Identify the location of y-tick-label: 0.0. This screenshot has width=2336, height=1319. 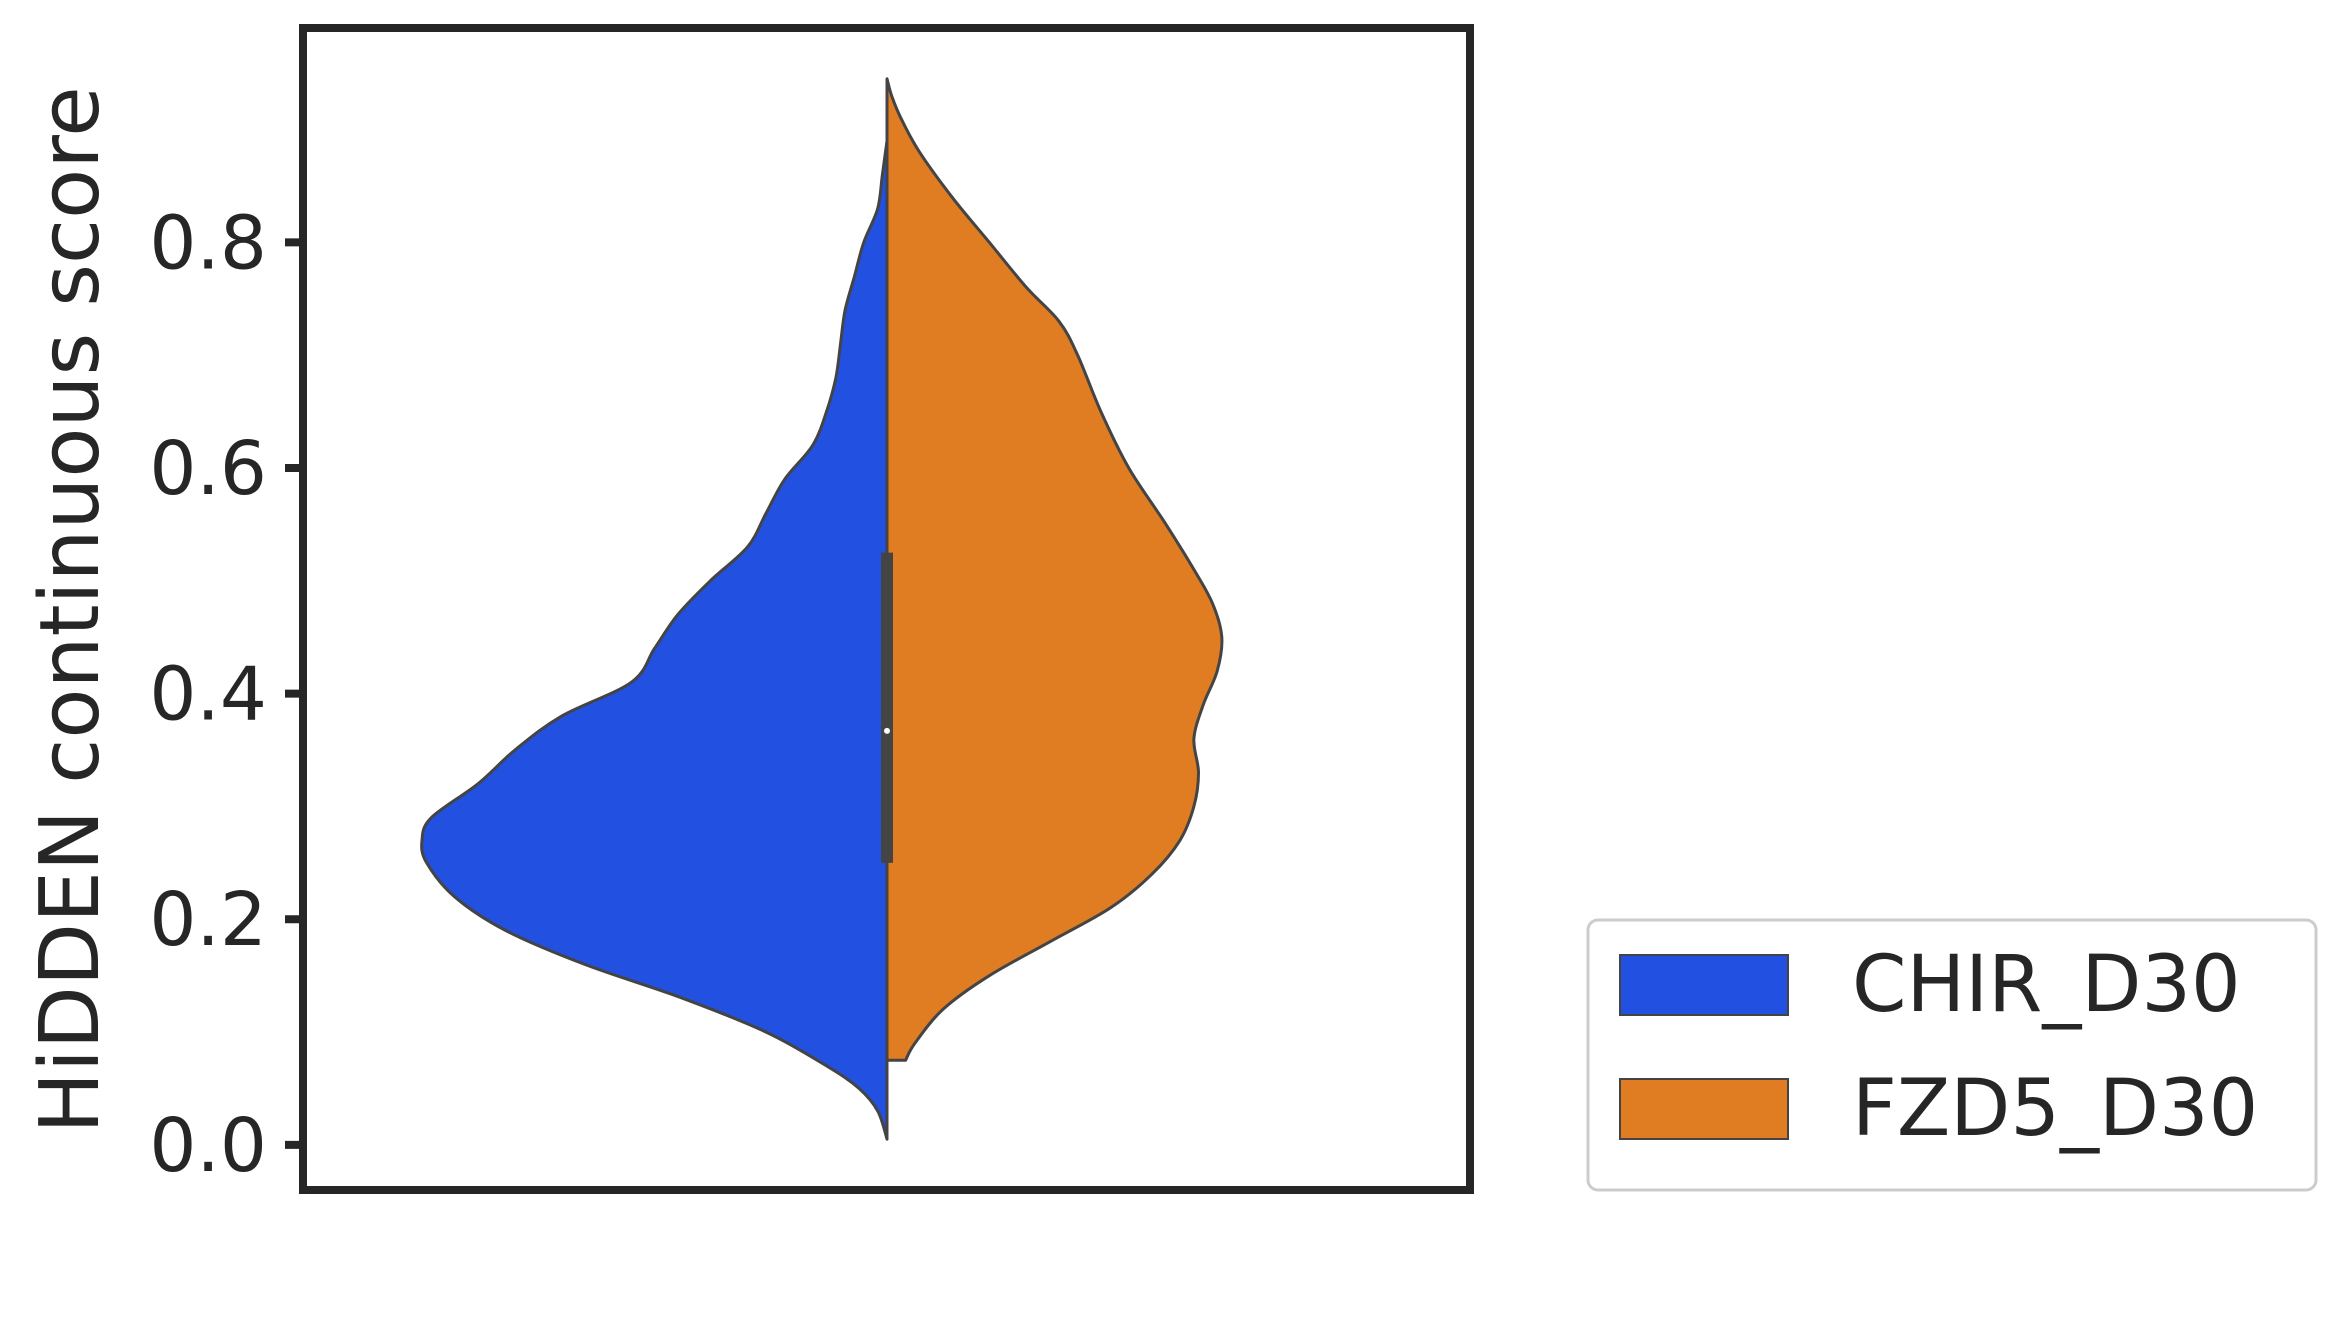
(208, 1146).